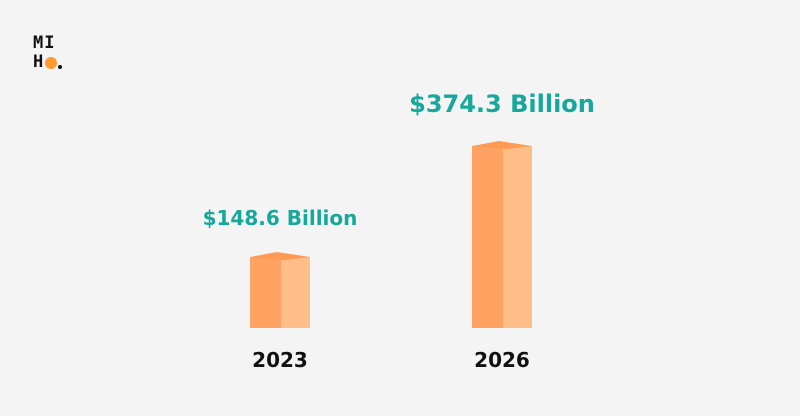  What do you see at coordinates (57, 43) in the screenshot?
I see `logo-line-1: MI` at bounding box center [57, 43].